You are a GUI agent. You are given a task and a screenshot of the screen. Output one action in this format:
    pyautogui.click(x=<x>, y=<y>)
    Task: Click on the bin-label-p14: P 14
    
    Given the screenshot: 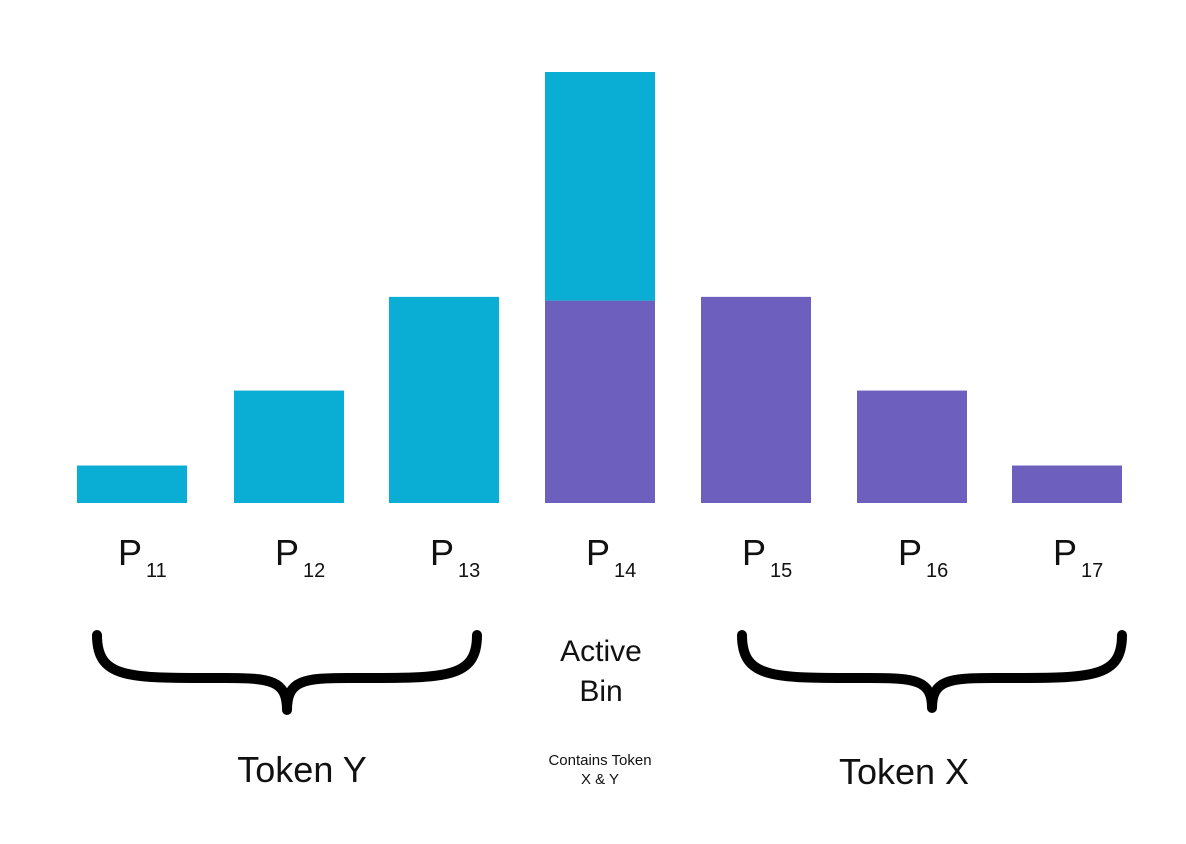 What is the action you would take?
    pyautogui.click(x=611, y=557)
    